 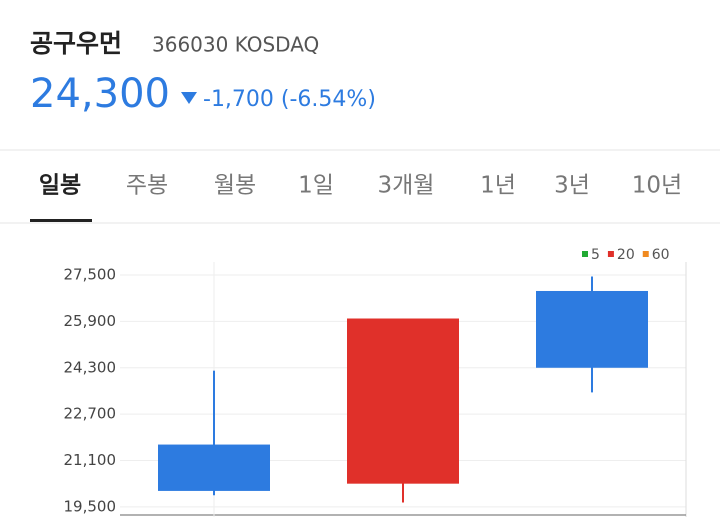 What do you see at coordinates (626, 255) in the screenshot?
I see `legend-label: 20` at bounding box center [626, 255].